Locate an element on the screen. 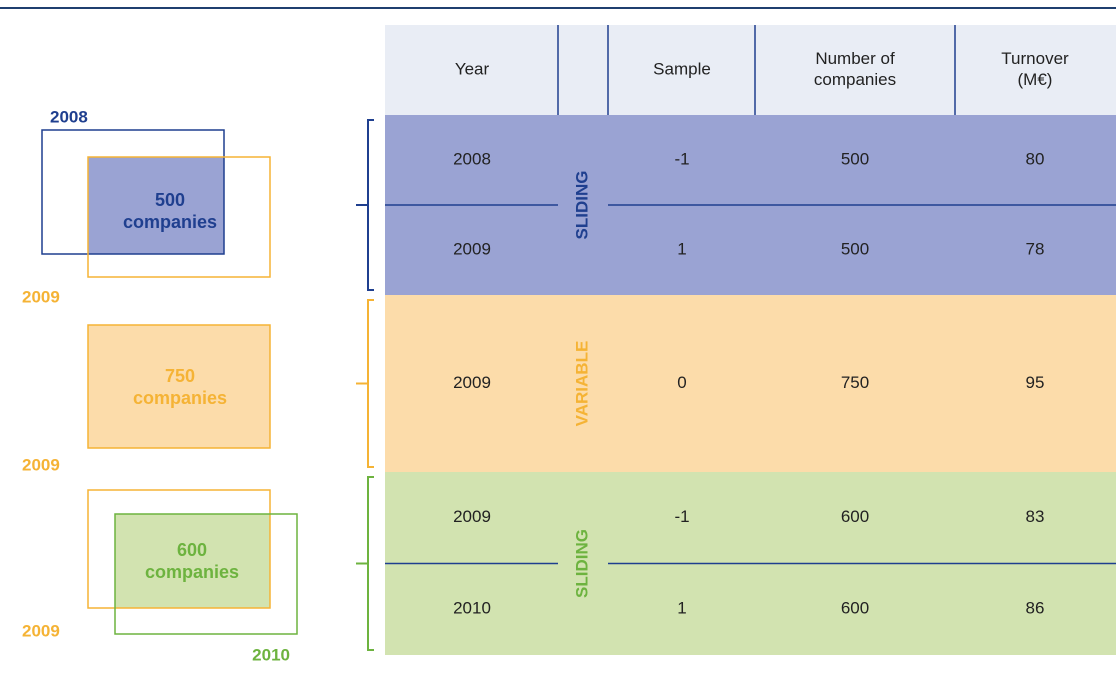  table-cell: 750 is located at coordinates (855, 382).